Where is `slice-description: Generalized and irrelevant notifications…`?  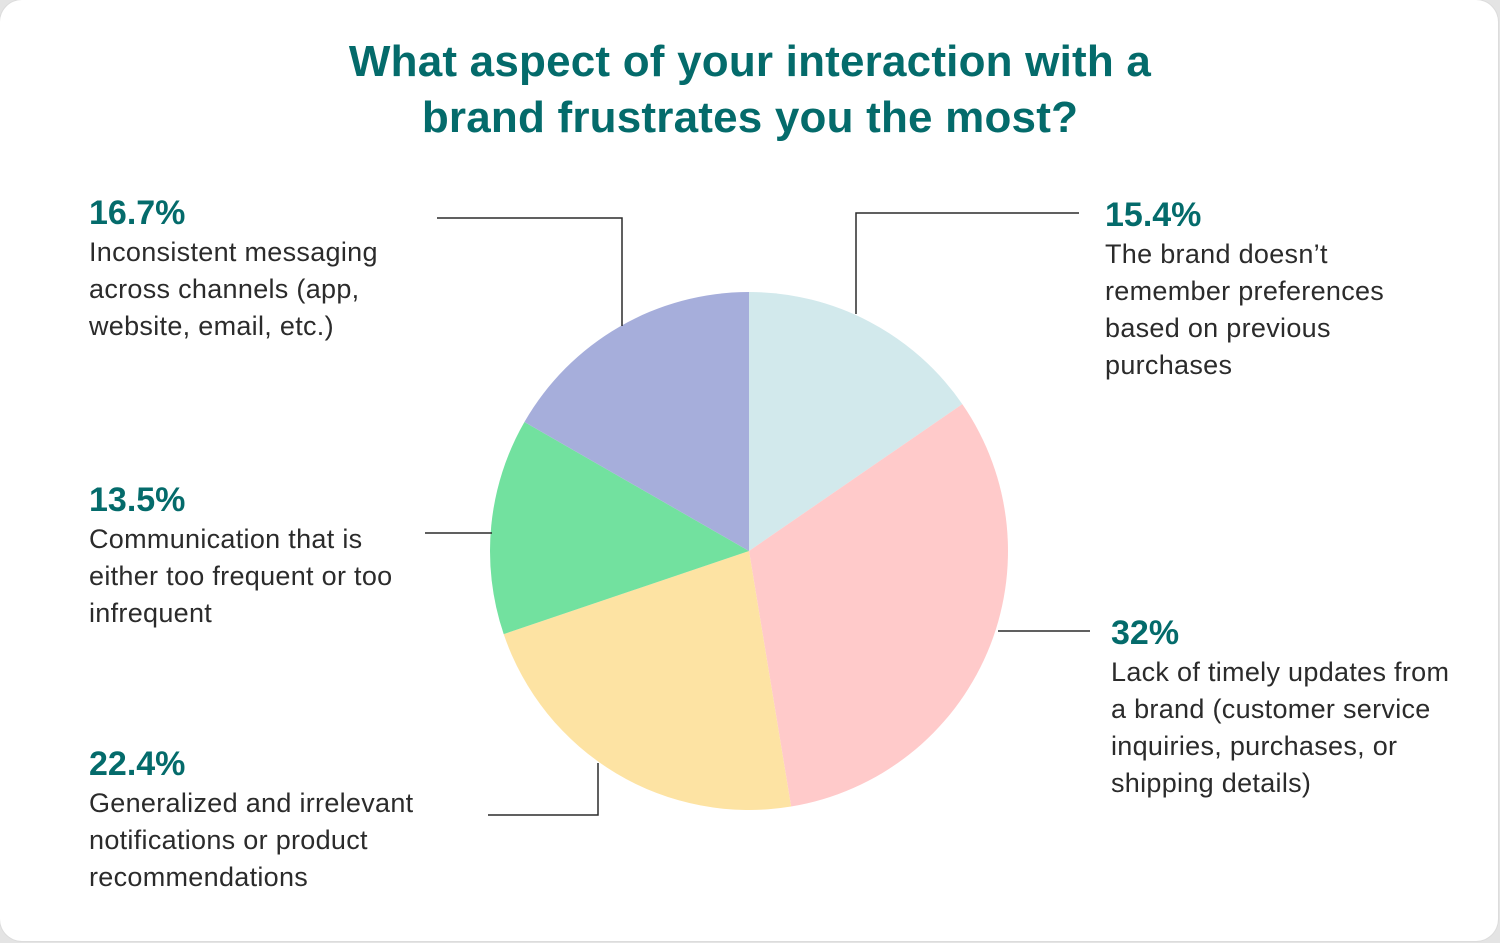
slice-description: Generalized and irrelevant notifications… is located at coordinates (251, 840).